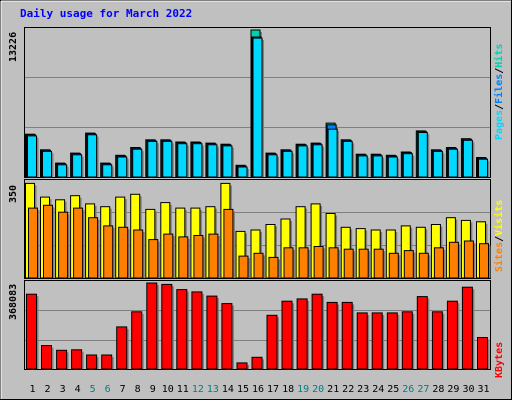 The height and width of the screenshot is (400, 512). What do you see at coordinates (499, 91) in the screenshot?
I see `legend-hits-files-pages: Pages/Files/Hits` at bounding box center [499, 91].